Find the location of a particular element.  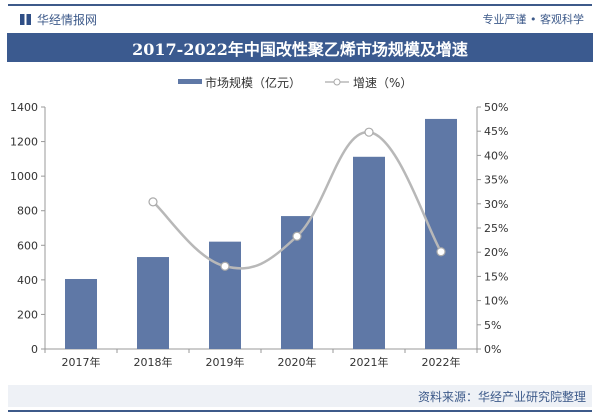

source-note: 资料来源：华经产业研究院整理 is located at coordinates (501, 397).